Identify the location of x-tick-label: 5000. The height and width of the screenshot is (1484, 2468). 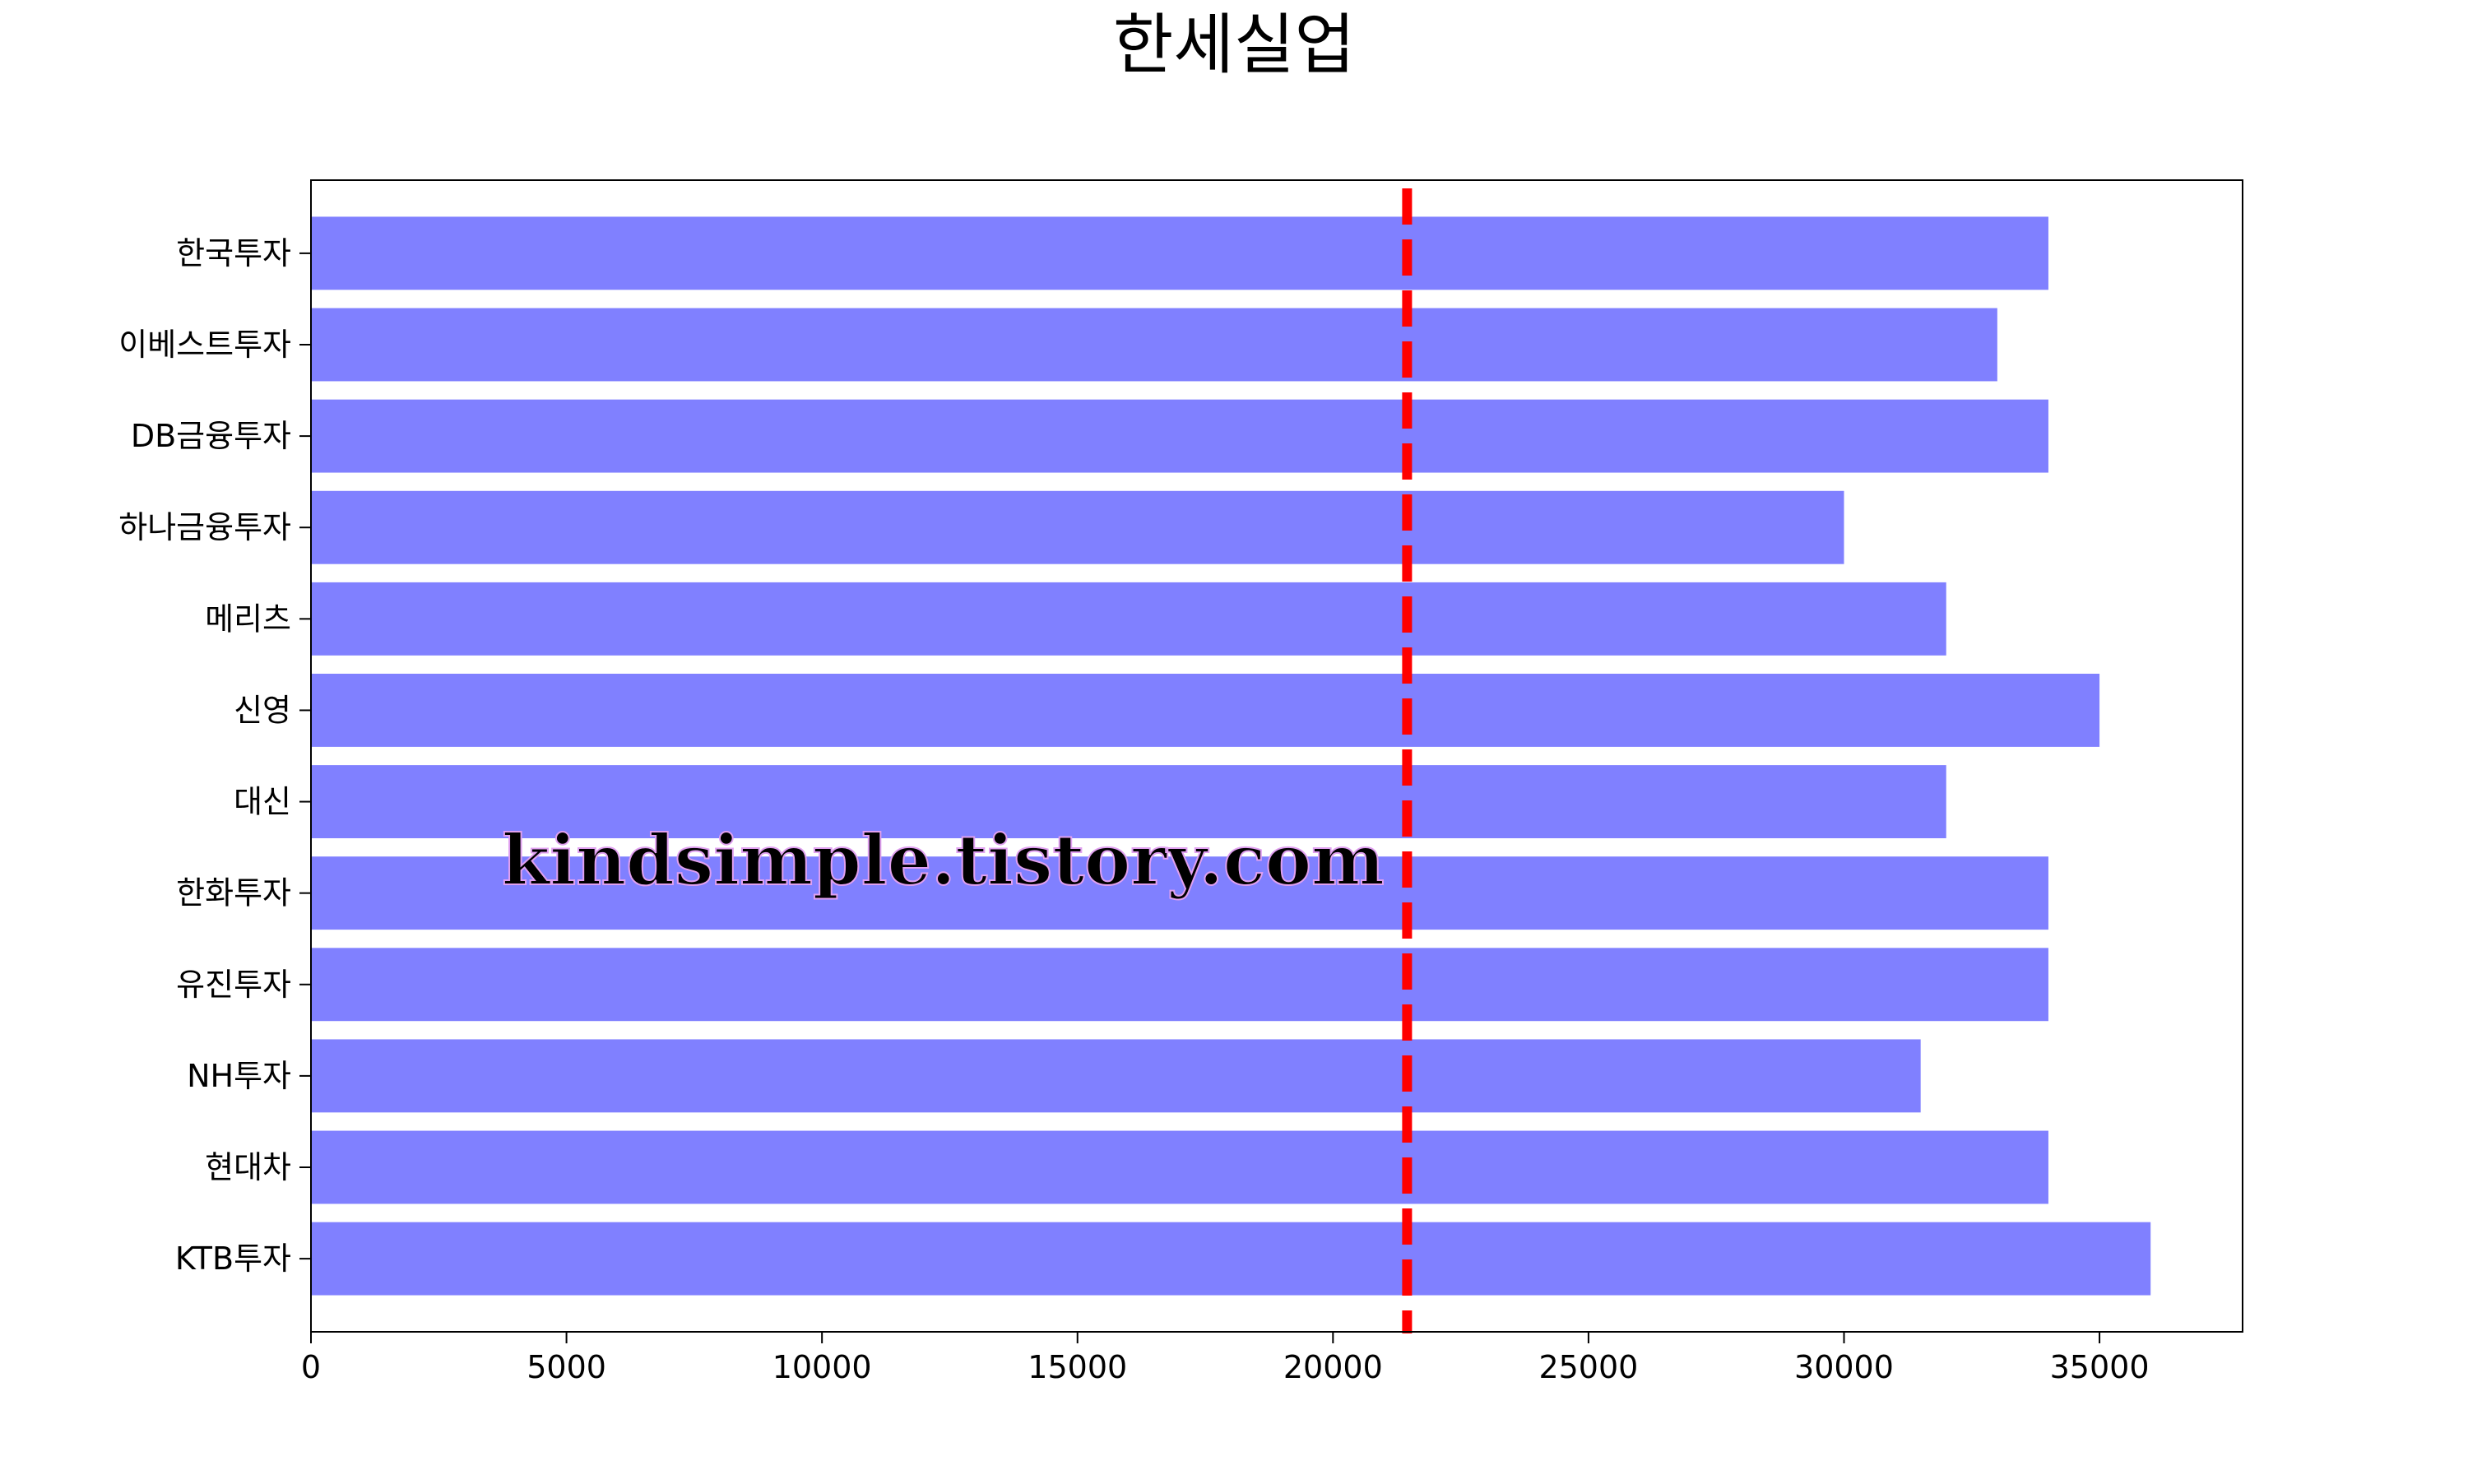
(566, 1367).